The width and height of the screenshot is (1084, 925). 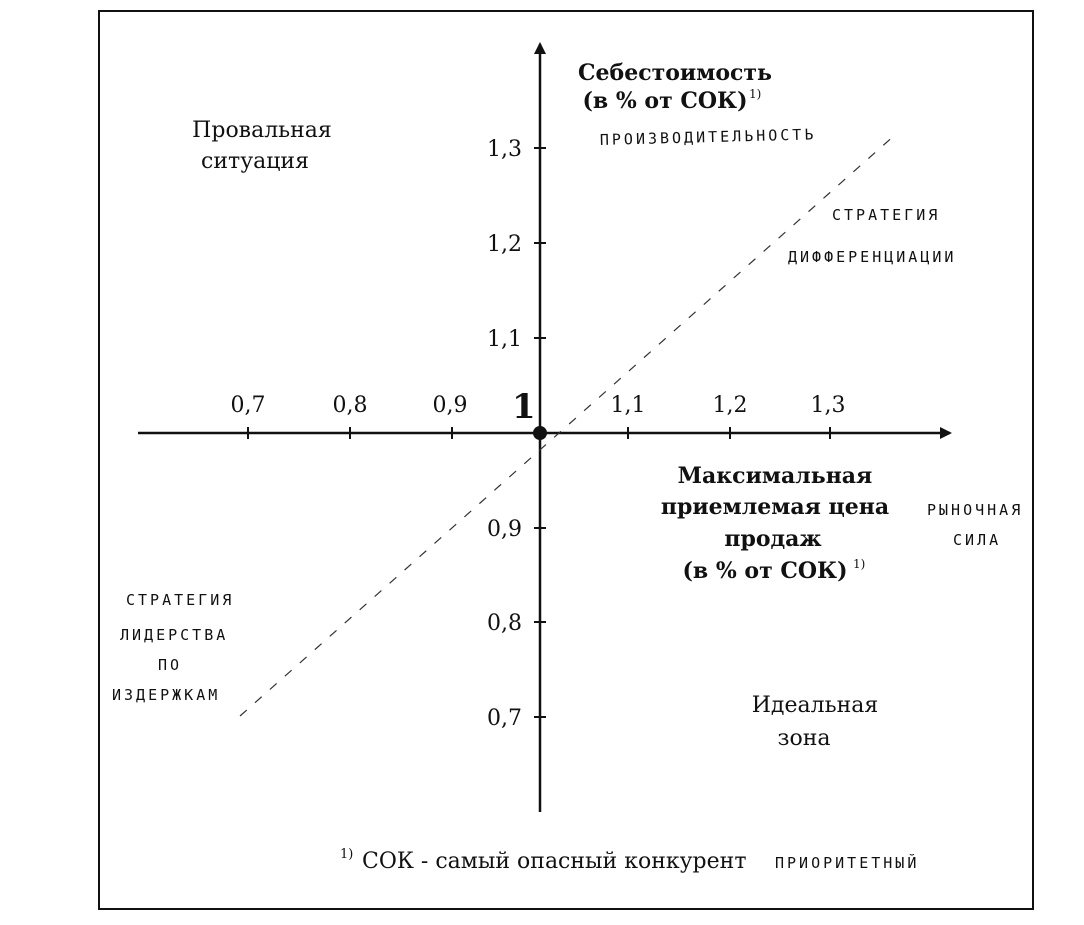 I want to click on handwritten-note: РЫНОЧНАЯ, so click(x=975, y=510).